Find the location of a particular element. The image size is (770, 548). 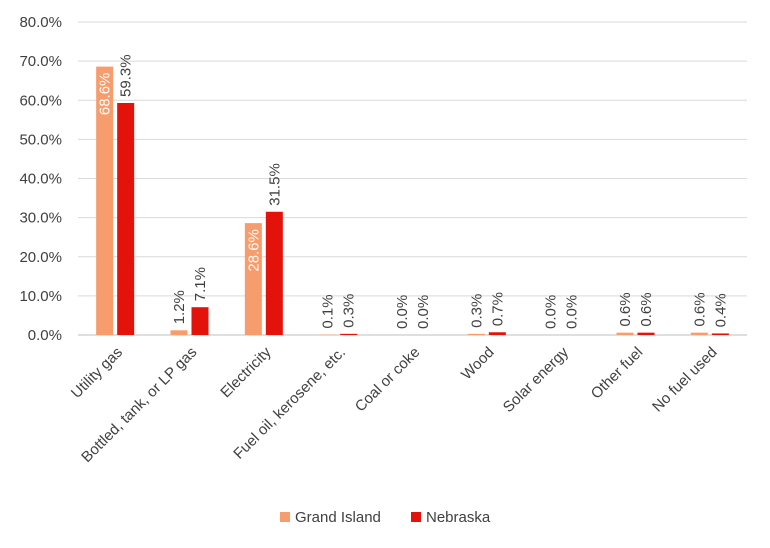

data-label: 1.2% is located at coordinates (179, 307).